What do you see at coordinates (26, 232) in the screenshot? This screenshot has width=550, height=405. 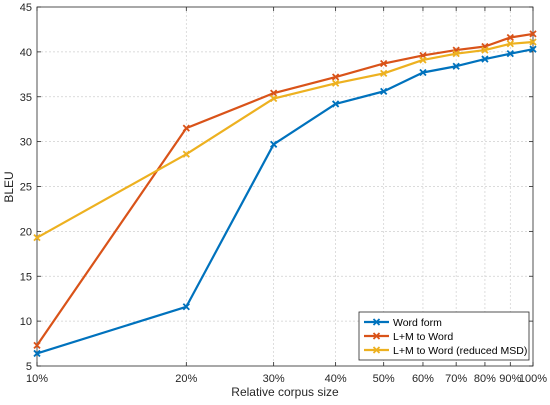 I see `y-tick-label: 20` at bounding box center [26, 232].